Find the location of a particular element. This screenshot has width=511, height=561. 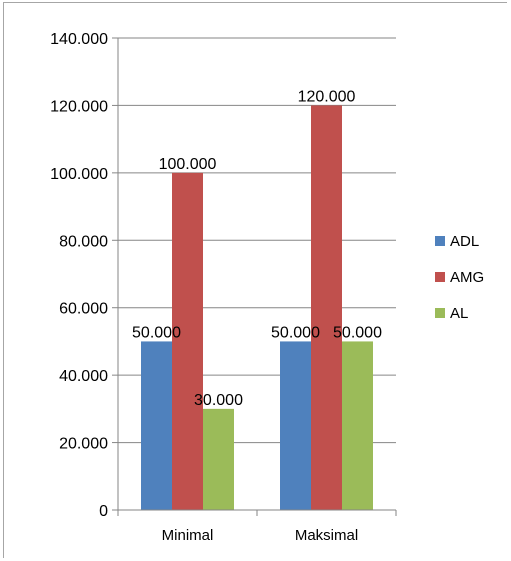

y-tick-label-2: 40.000 is located at coordinates (83, 376).